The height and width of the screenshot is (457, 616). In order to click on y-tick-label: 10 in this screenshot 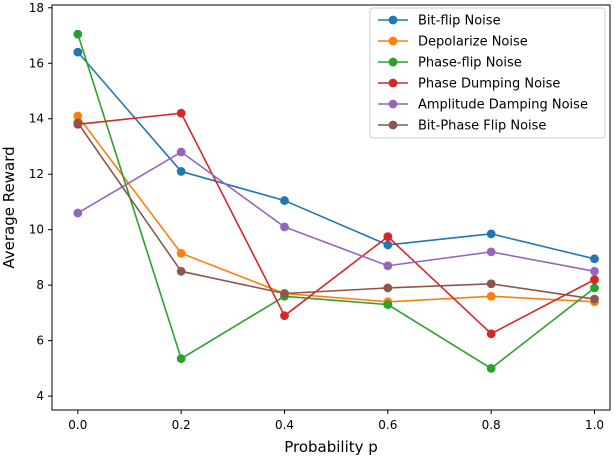, I will do `click(36, 230)`.